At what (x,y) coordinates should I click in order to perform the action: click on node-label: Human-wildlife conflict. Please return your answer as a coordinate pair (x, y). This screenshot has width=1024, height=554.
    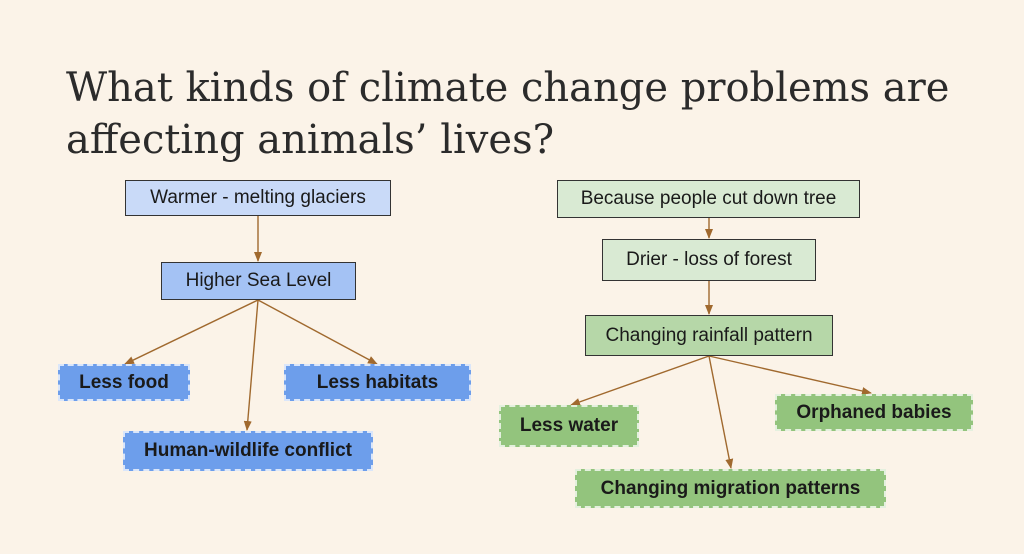
    Looking at the image, I should click on (248, 450).